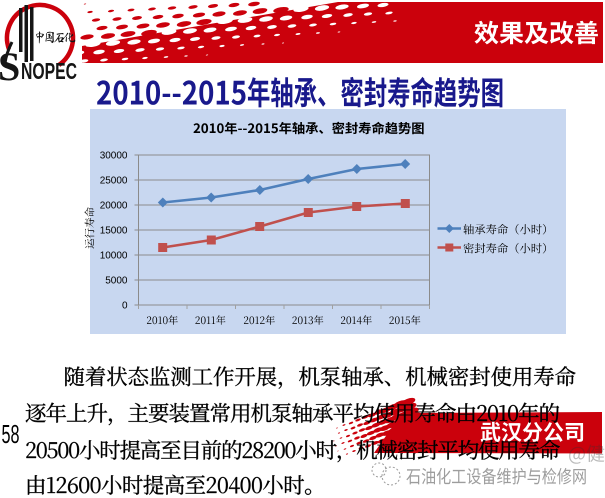  What do you see at coordinates (116, 281) in the screenshot?
I see `svg-text: 5000` at bounding box center [116, 281].